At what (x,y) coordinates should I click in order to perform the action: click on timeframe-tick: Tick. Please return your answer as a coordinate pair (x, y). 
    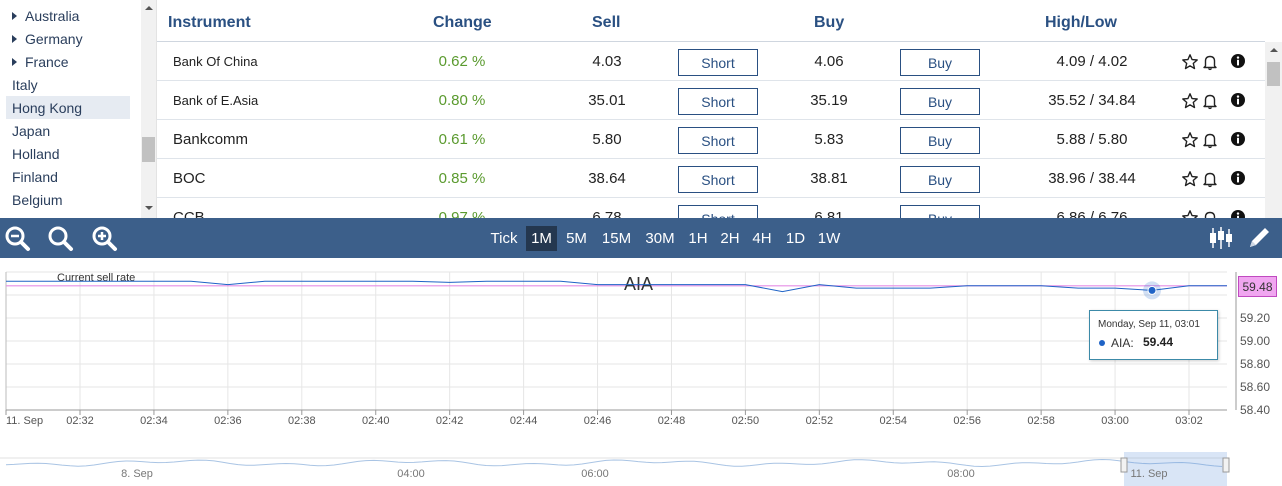
    Looking at the image, I should click on (504, 238).